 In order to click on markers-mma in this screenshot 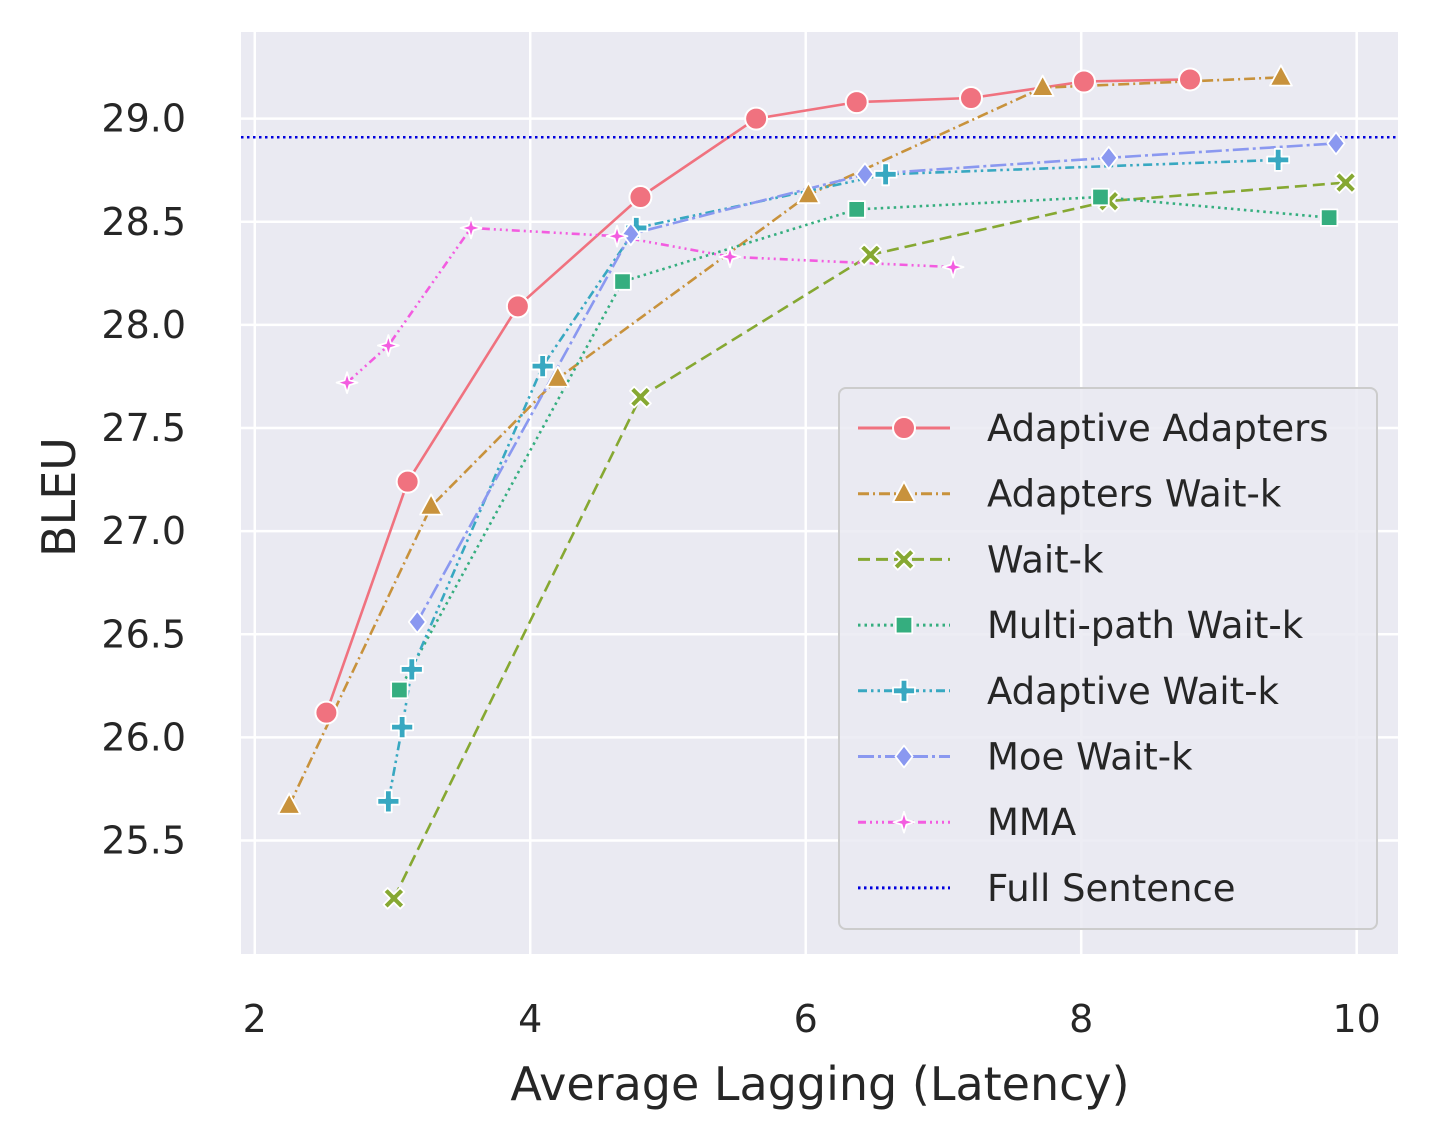, I will do `click(650, 305)`.